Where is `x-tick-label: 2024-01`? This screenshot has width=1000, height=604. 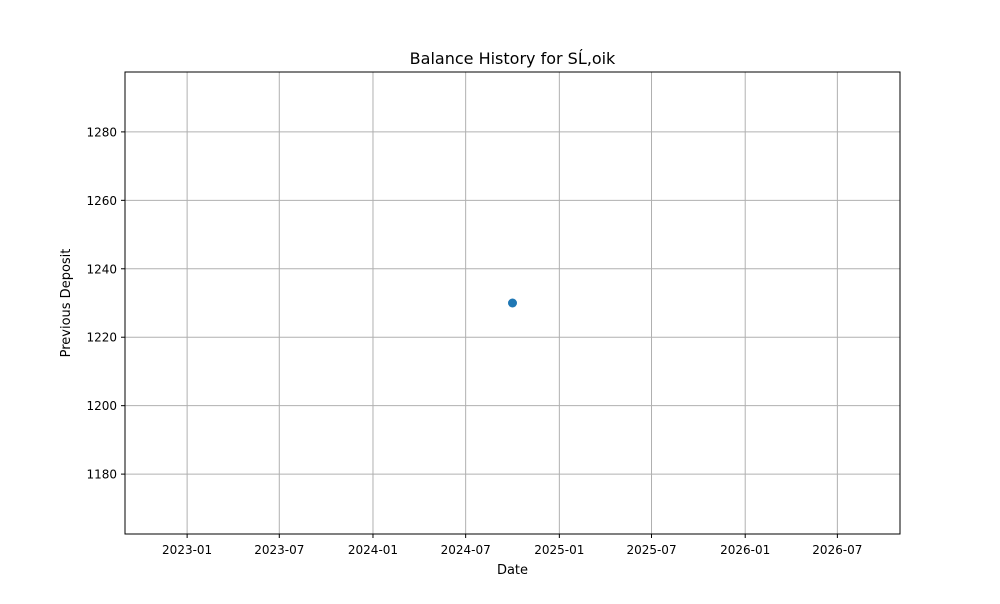 x-tick-label: 2024-01 is located at coordinates (373, 550).